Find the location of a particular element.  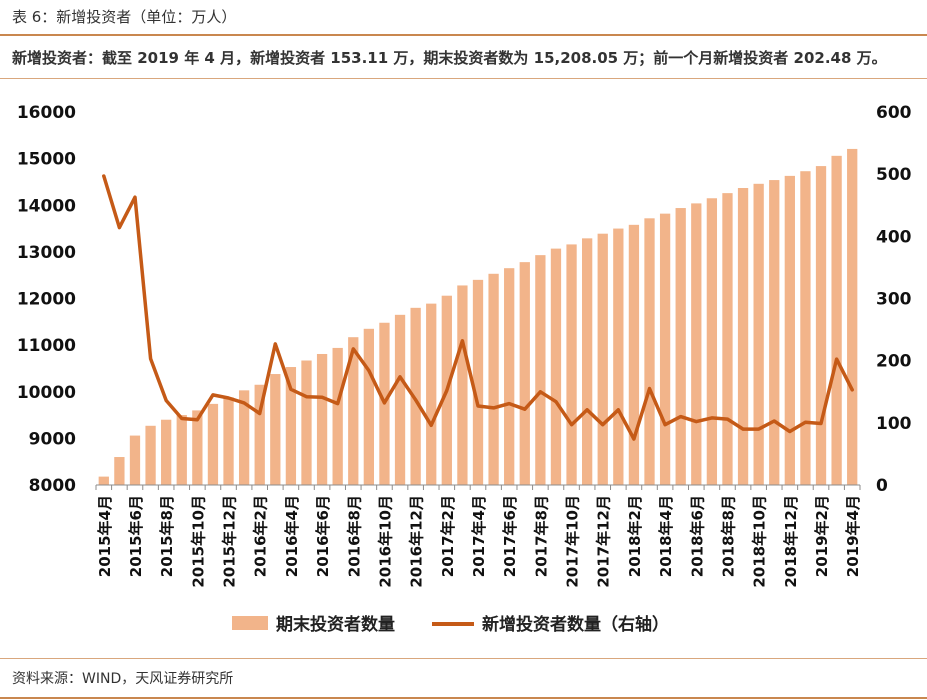

footer-rule is located at coordinates (463, 658).